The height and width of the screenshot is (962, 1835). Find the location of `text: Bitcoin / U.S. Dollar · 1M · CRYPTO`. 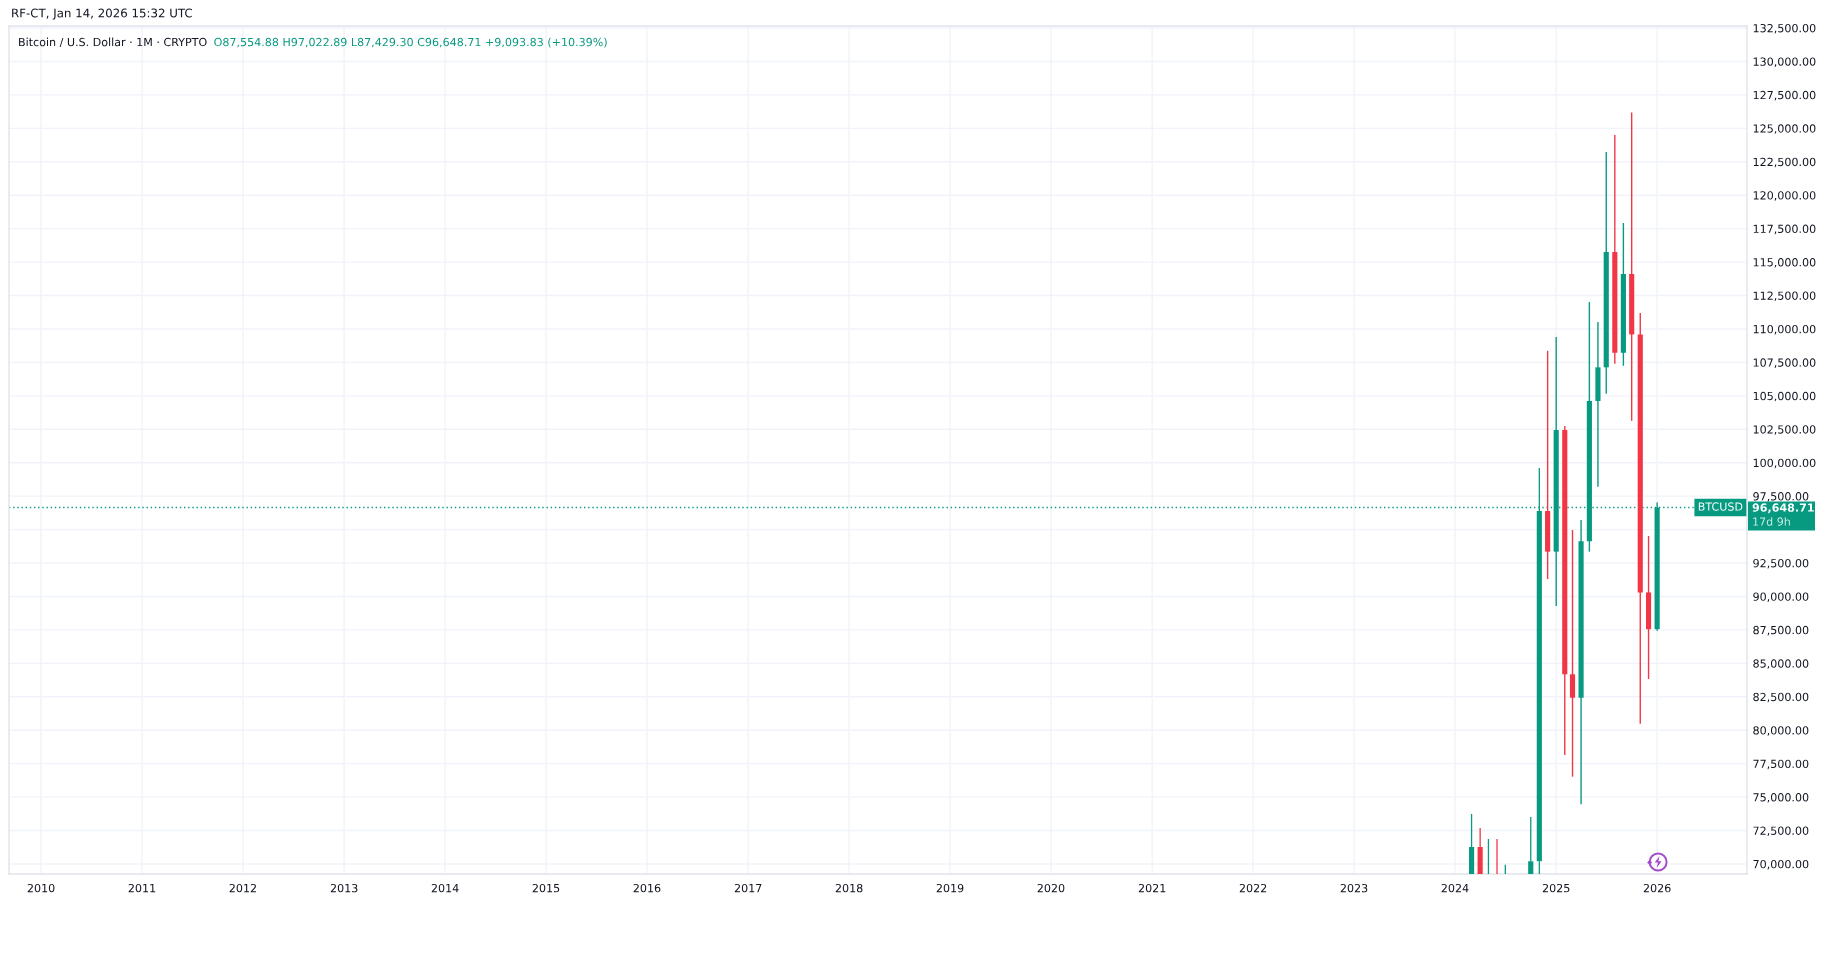

text: Bitcoin / U.S. Dollar · 1M · CRYPTO is located at coordinates (113, 42).